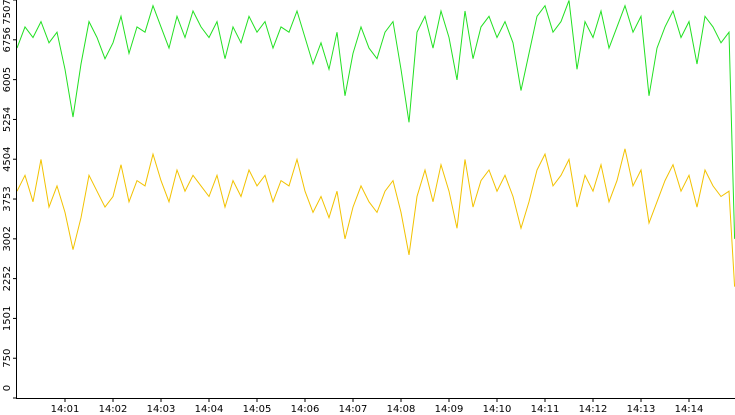 The image size is (735, 415). I want to click on y-tick-label: 5254, so click(7, 119).